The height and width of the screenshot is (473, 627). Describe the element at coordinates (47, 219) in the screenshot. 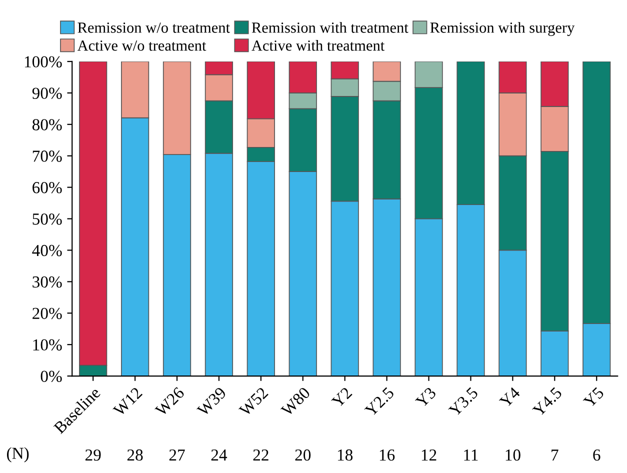

I see `y-tick-label: 50%` at that location.